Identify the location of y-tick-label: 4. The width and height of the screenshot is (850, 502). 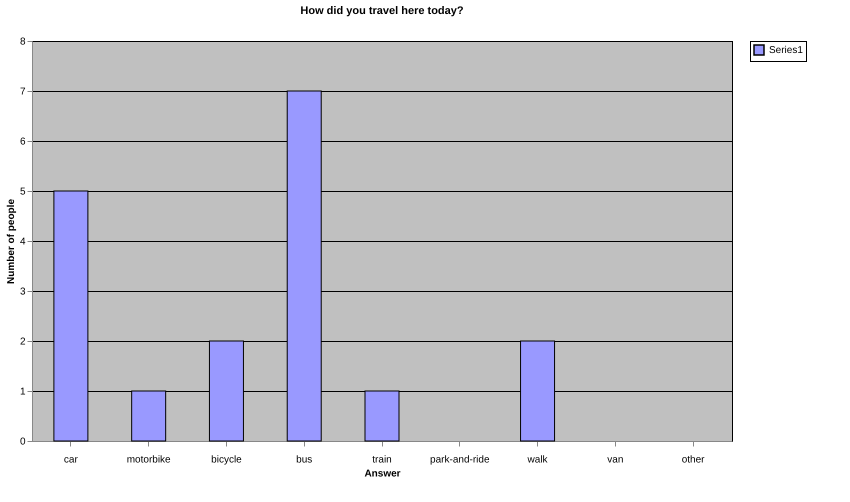
(23, 242).